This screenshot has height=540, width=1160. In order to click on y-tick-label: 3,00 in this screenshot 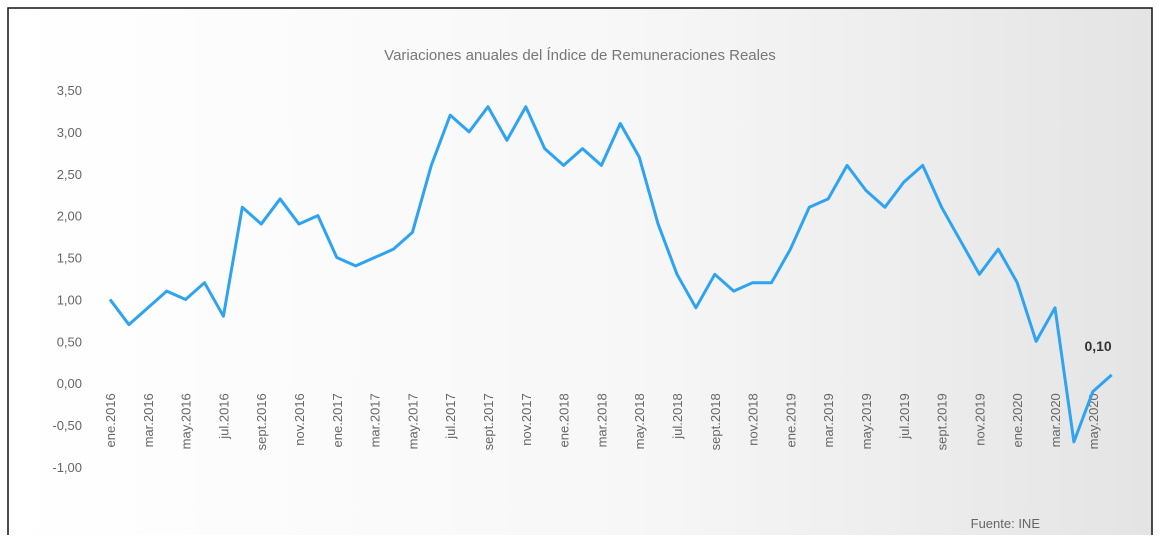, I will do `click(69, 132)`.